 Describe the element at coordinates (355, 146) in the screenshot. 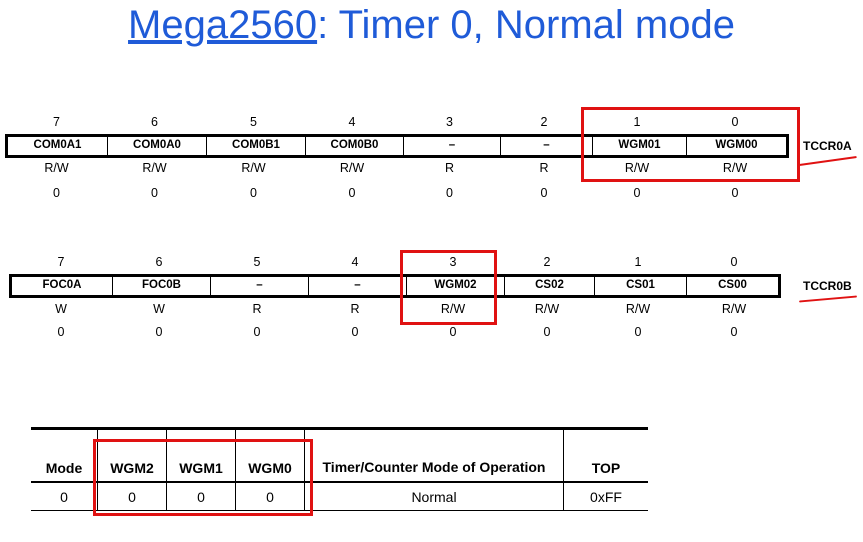

I see `bit-cell: COM0B0` at that location.